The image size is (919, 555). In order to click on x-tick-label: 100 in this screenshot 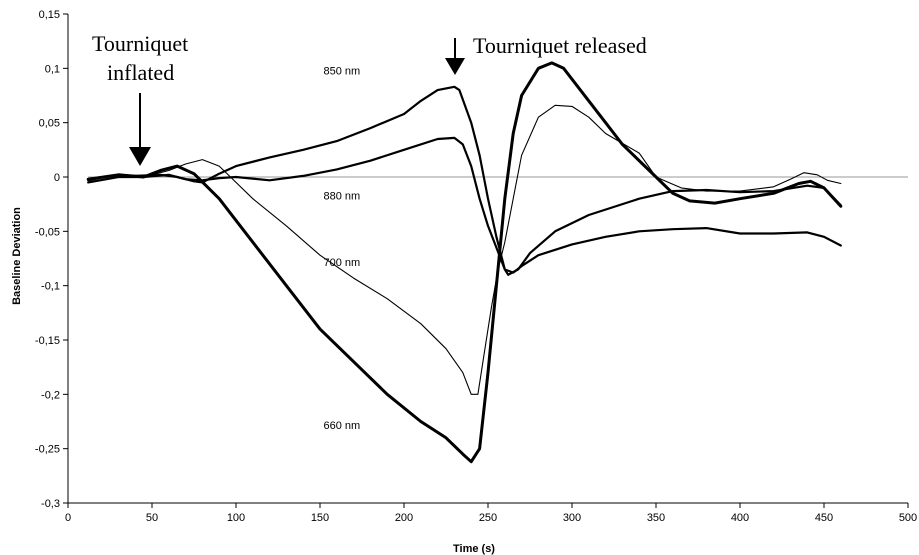, I will do `click(236, 518)`.